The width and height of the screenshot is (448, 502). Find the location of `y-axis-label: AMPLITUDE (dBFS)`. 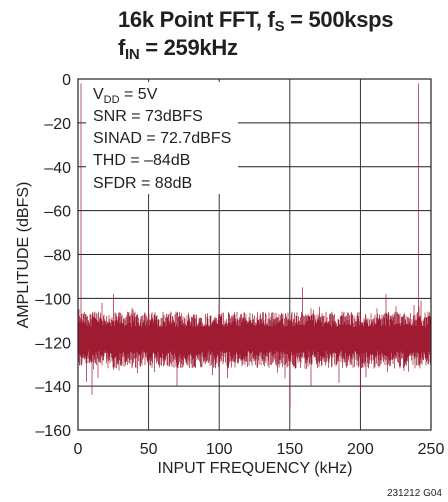

y-axis-label: AMPLITUDE (dBFS) is located at coordinates (23, 255).